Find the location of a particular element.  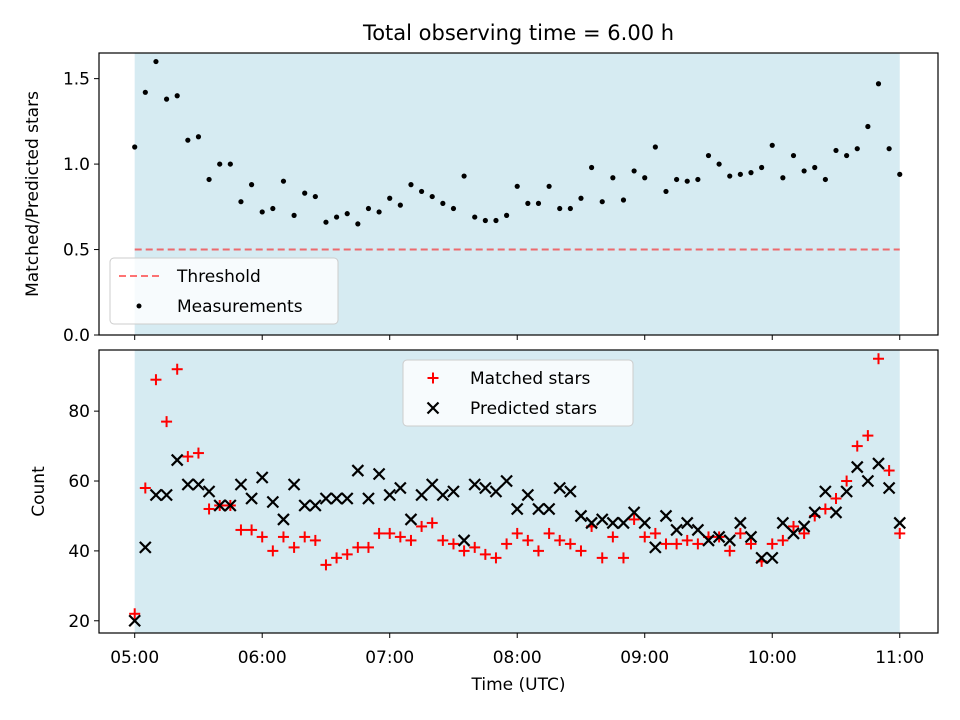

legend-measurements-label: Measurements is located at coordinates (240, 307).